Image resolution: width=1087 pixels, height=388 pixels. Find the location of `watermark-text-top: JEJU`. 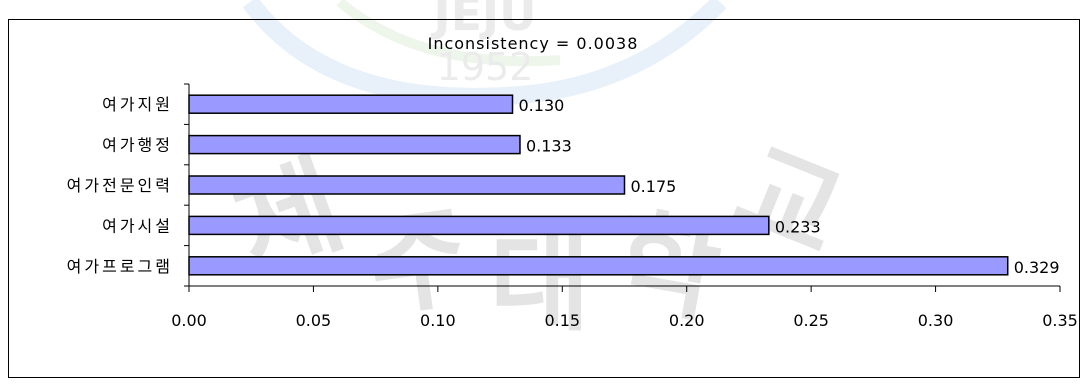

watermark-text-top: JEJU is located at coordinates (483, 20).